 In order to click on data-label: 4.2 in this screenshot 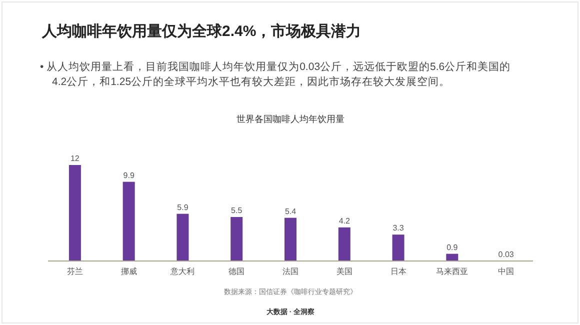, I will do `click(344, 221)`.